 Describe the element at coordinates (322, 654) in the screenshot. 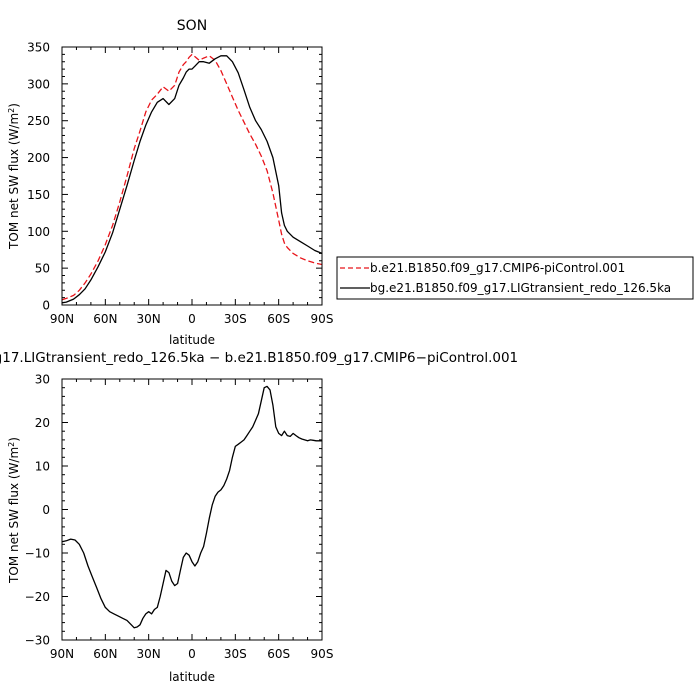

I see `bottom-x-tick-label: 90S` at that location.